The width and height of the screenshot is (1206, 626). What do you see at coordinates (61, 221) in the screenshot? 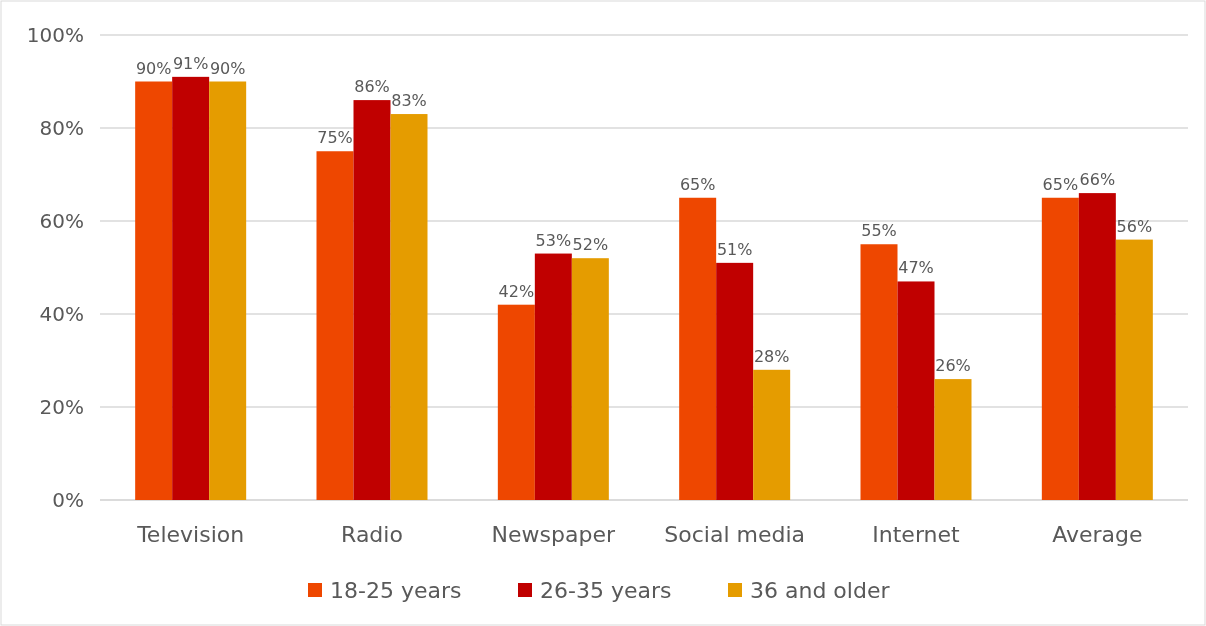
I see `y-tick-label: 60%` at bounding box center [61, 221].